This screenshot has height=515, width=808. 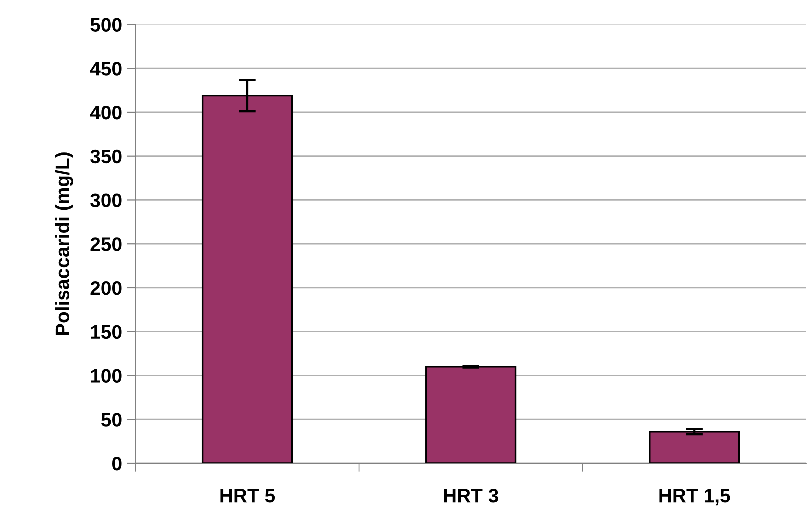 I want to click on y-tick-label: 150, so click(x=106, y=332).